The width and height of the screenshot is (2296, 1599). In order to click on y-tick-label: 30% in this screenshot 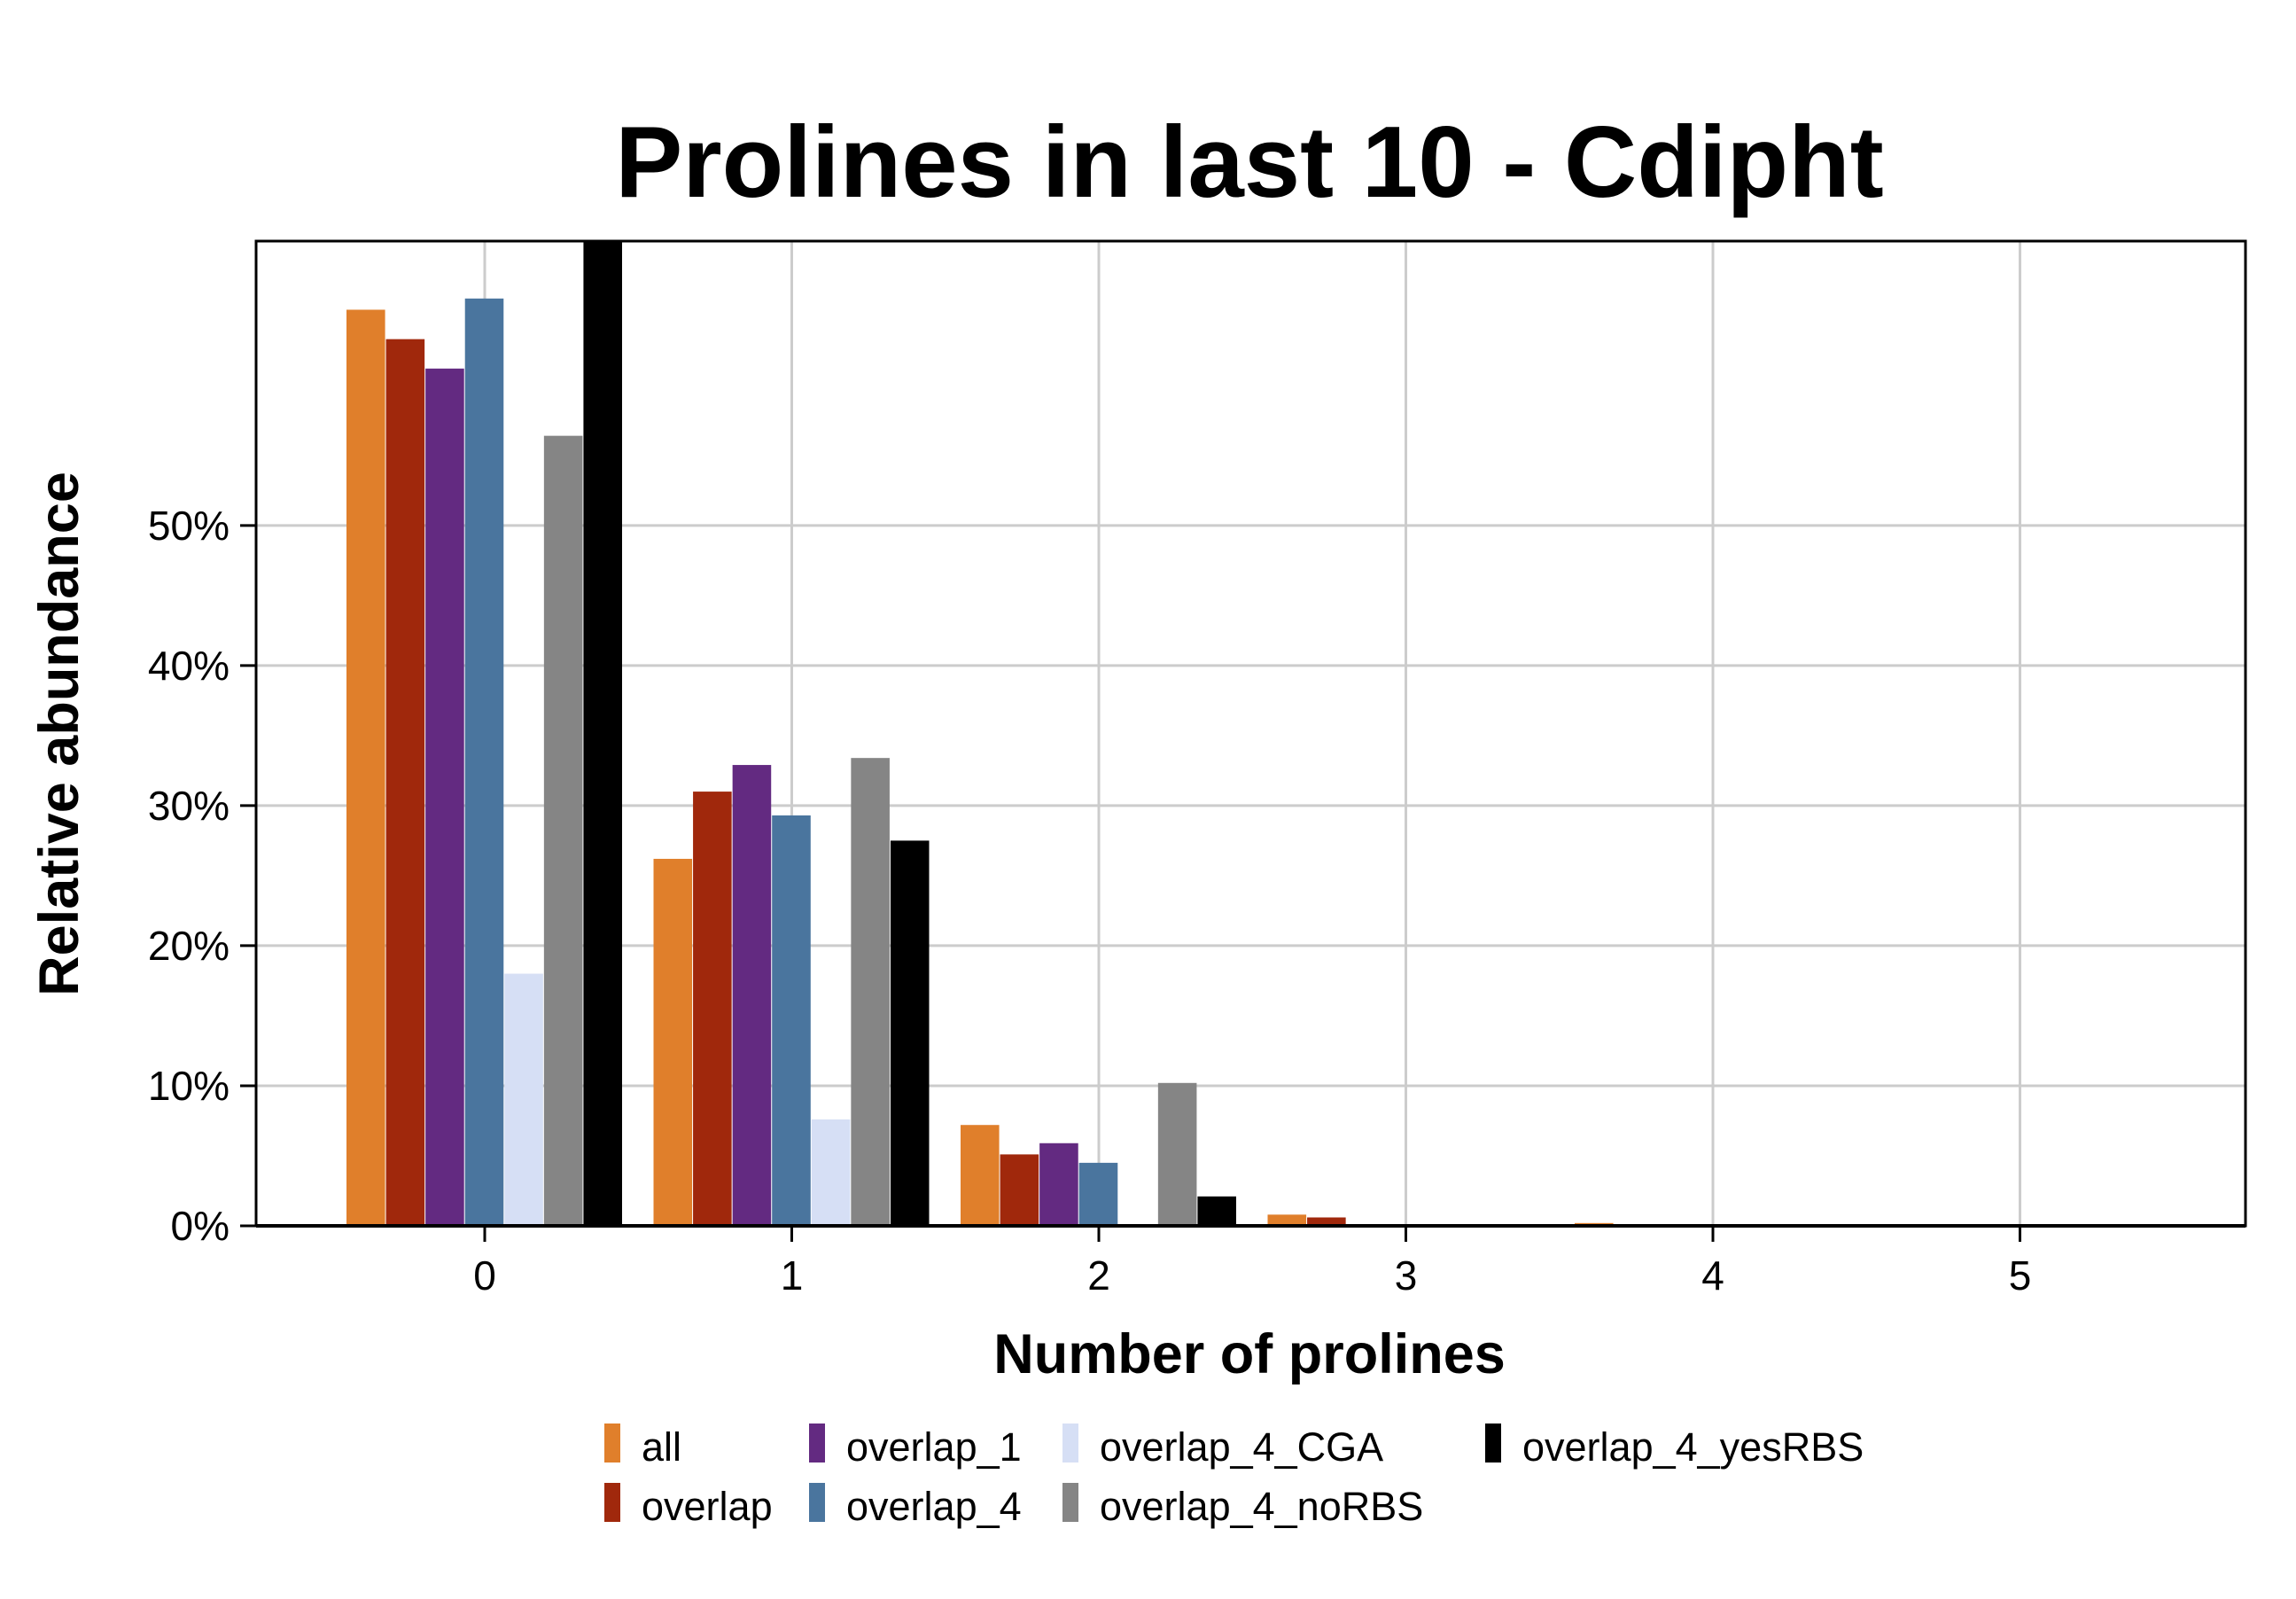, I will do `click(189, 806)`.